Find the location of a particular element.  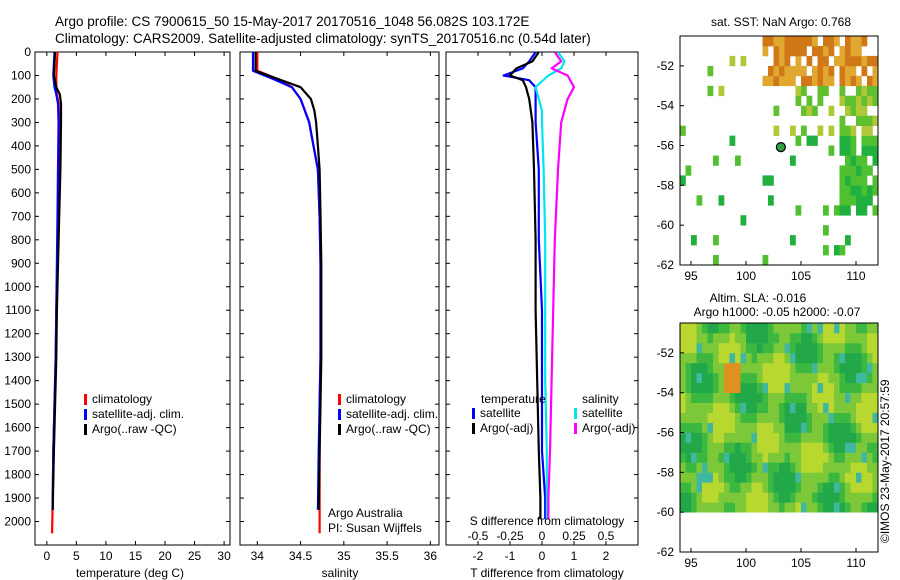

legend-s-argo: Argo(-adj) is located at coordinates (608, 428).